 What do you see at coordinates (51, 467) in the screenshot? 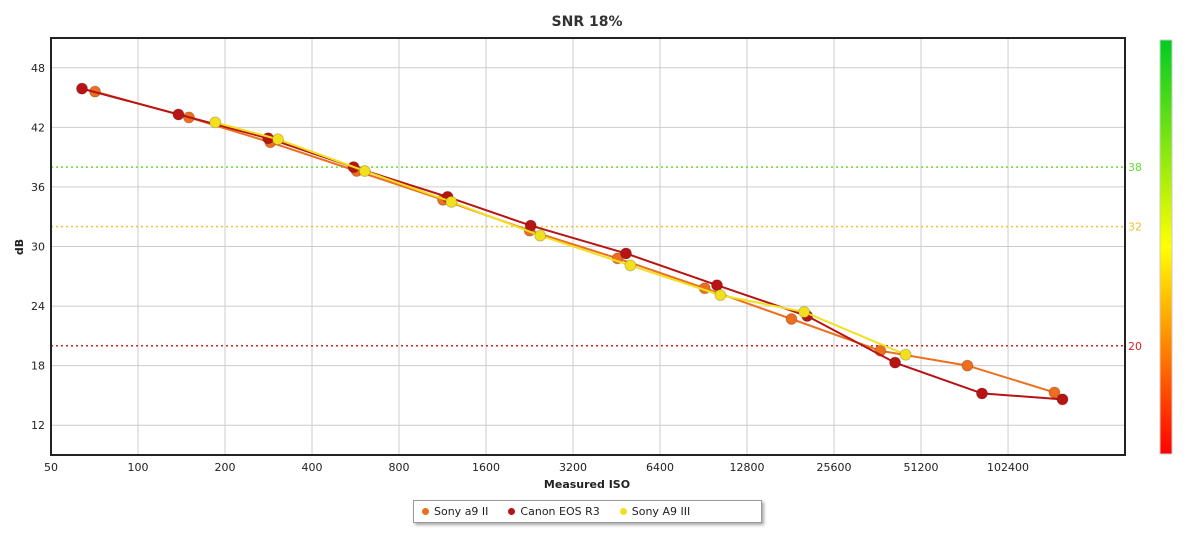
I see `x-tick-label: 50` at bounding box center [51, 467].